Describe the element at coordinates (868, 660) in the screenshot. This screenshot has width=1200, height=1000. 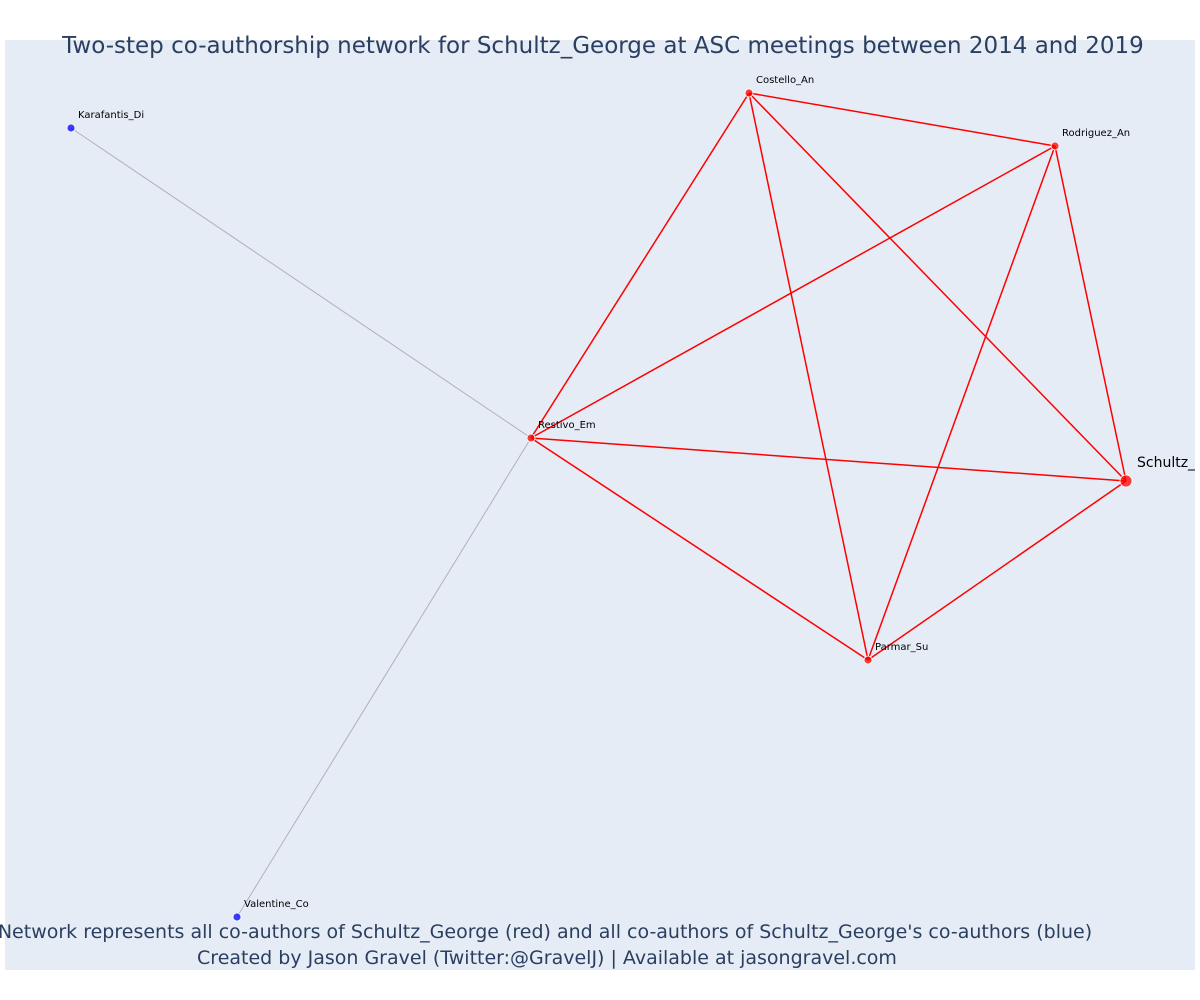
I see `node-parmar-su` at that location.